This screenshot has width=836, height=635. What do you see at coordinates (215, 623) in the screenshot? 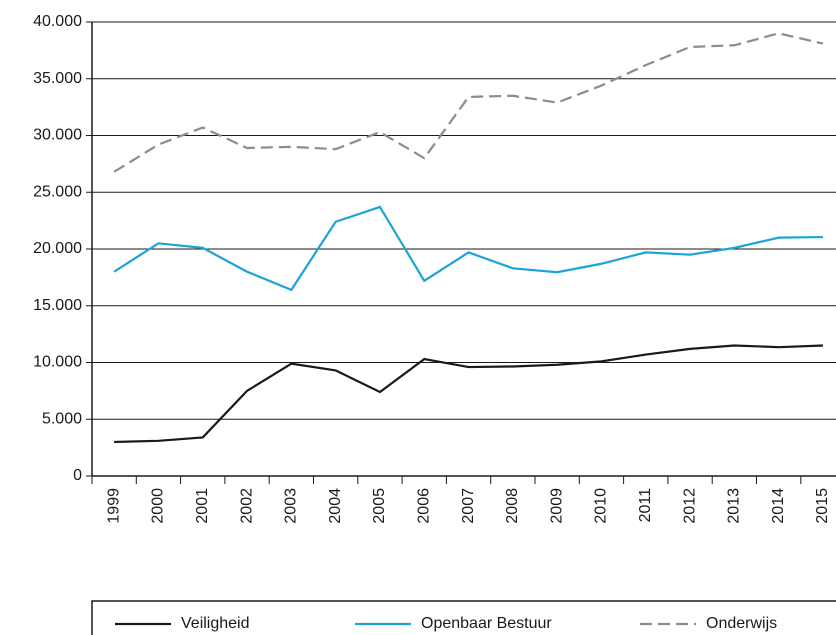
I see `legend-label: Veiligheid` at bounding box center [215, 623].